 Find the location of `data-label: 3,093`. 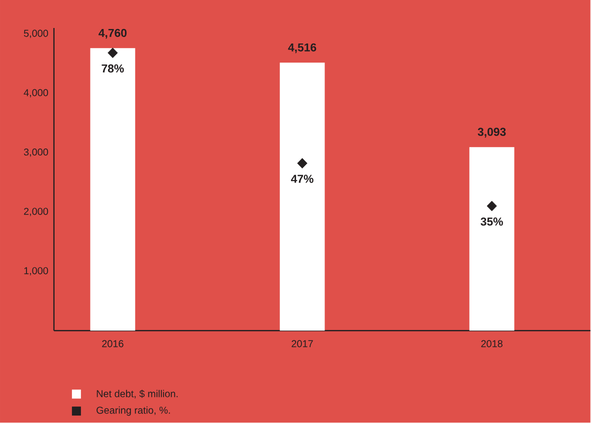

data-label: 3,093 is located at coordinates (492, 133).